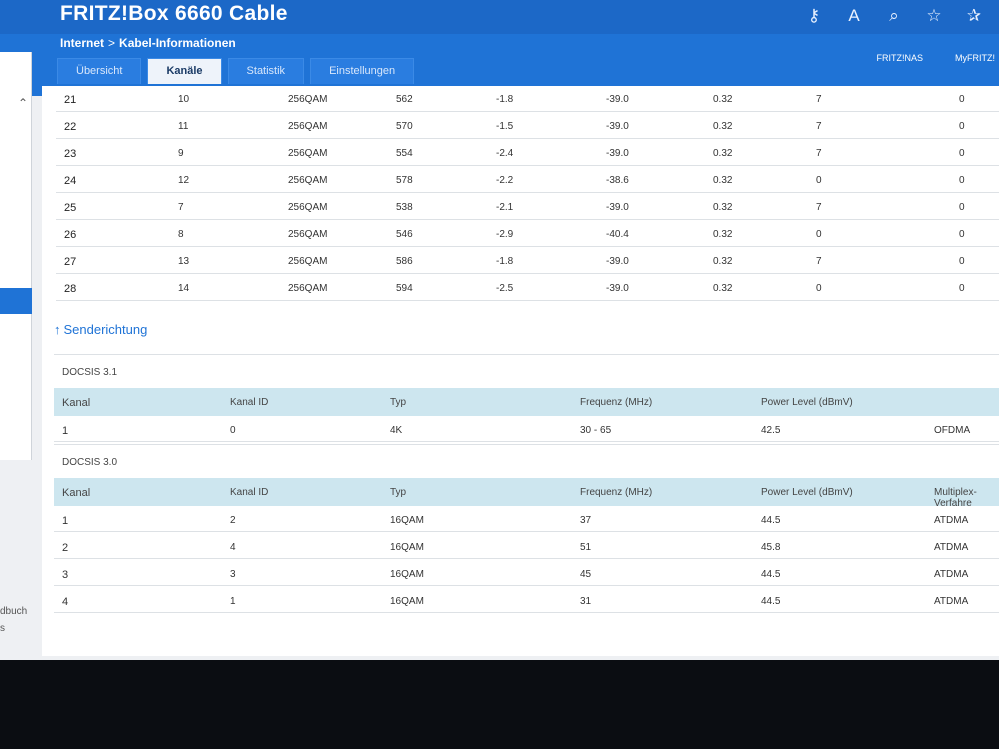  Describe the element at coordinates (249, 402) in the screenshot. I see `header-cell: Kanal ID` at that location.